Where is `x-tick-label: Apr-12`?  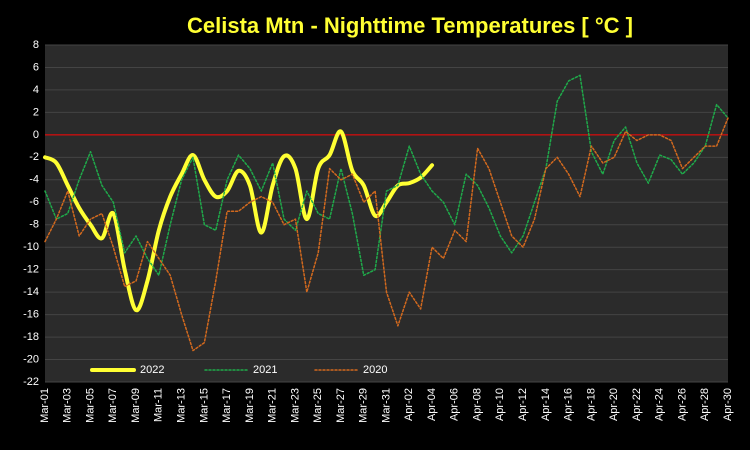 x-tick-label: Apr-12 is located at coordinates (523, 404).